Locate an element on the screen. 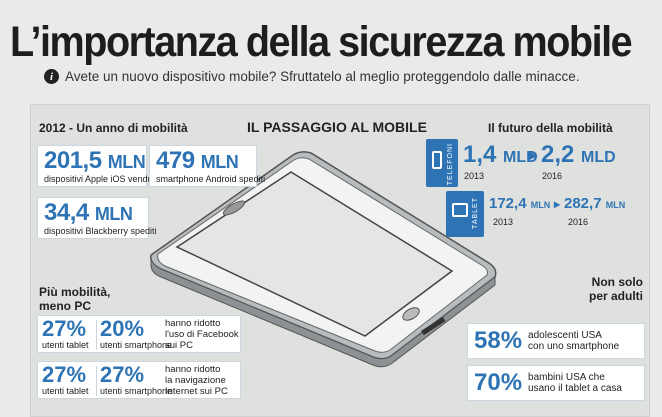 Image resolution: width=662 pixels, height=417 pixels. kids-desc: bambini USA che usano il tablet a casa is located at coordinates (575, 383).